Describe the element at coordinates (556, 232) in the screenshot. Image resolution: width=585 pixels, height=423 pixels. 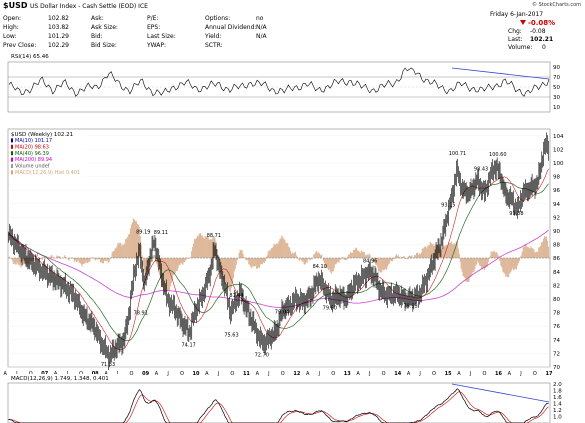
I see `price-tick-label: 90` at that location.